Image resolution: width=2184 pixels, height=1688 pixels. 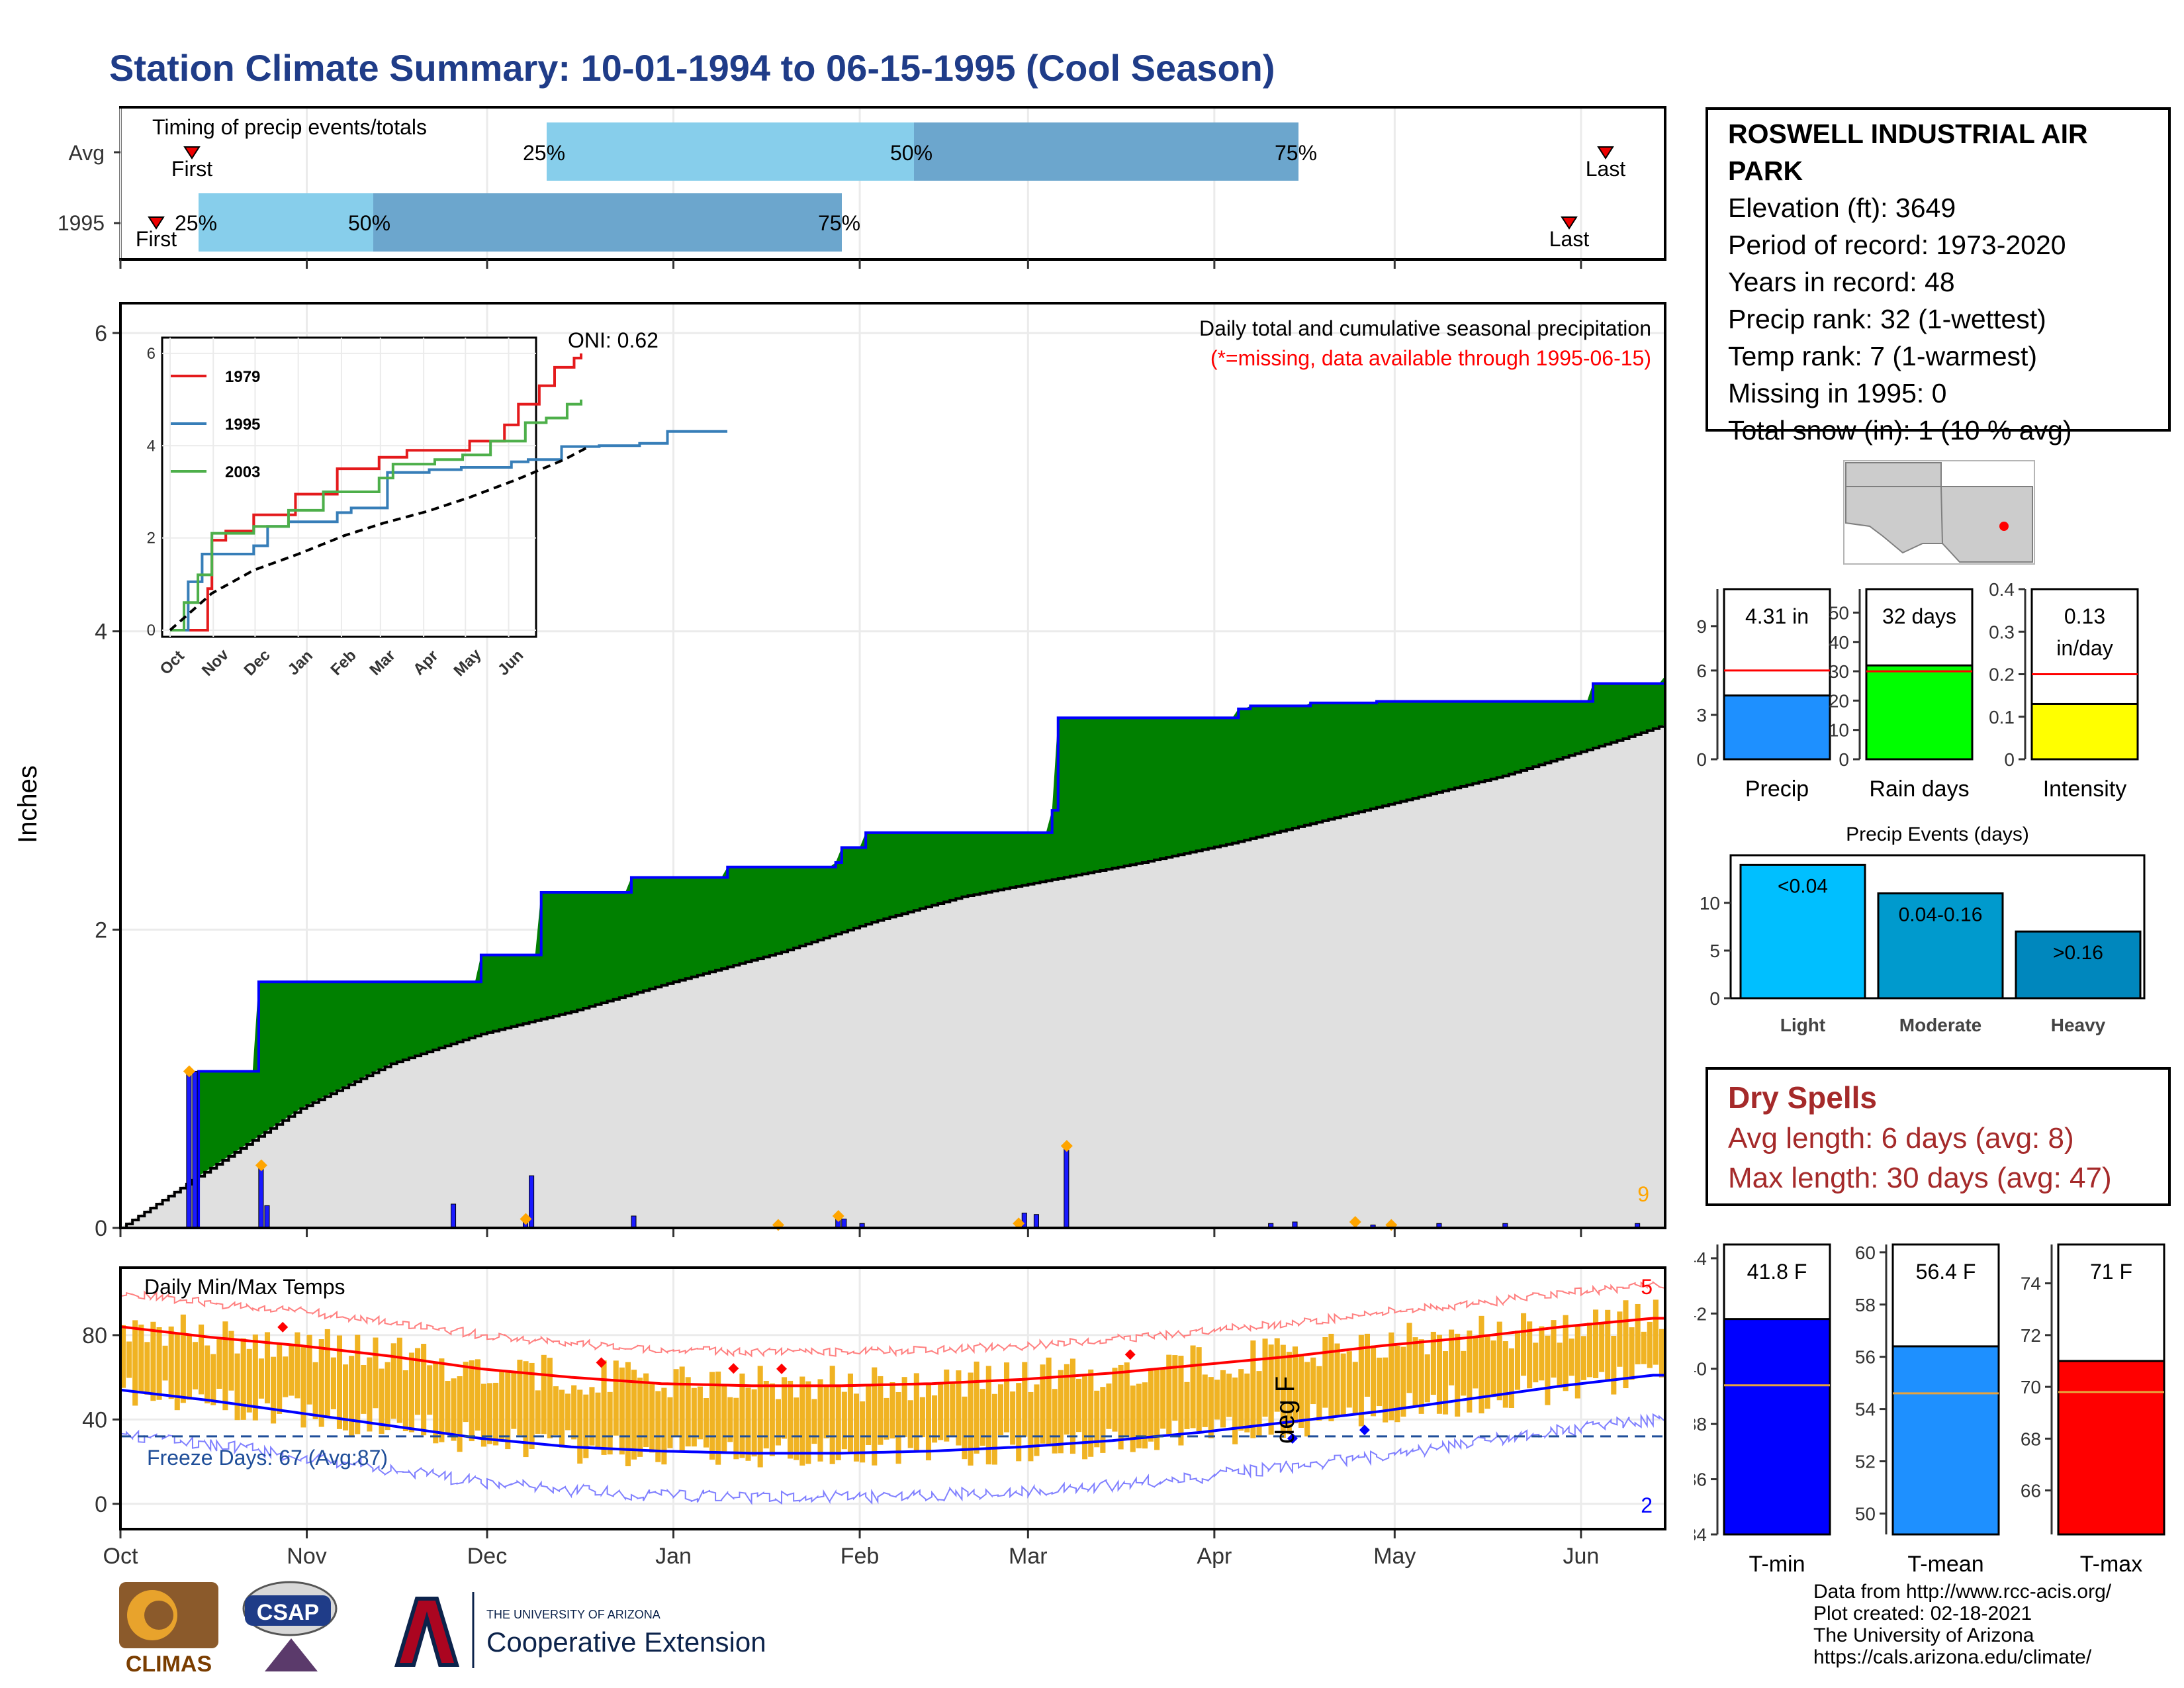 What do you see at coordinates (1214, 1556) in the screenshot?
I see `temp-xtick-label-Apr: Apr` at bounding box center [1214, 1556].